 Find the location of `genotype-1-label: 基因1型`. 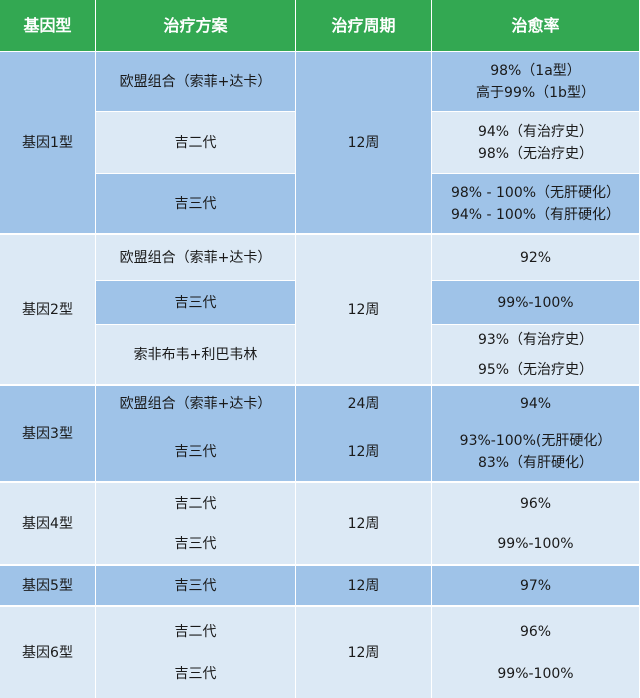

genotype-1-label: 基因1型 is located at coordinates (48, 143).